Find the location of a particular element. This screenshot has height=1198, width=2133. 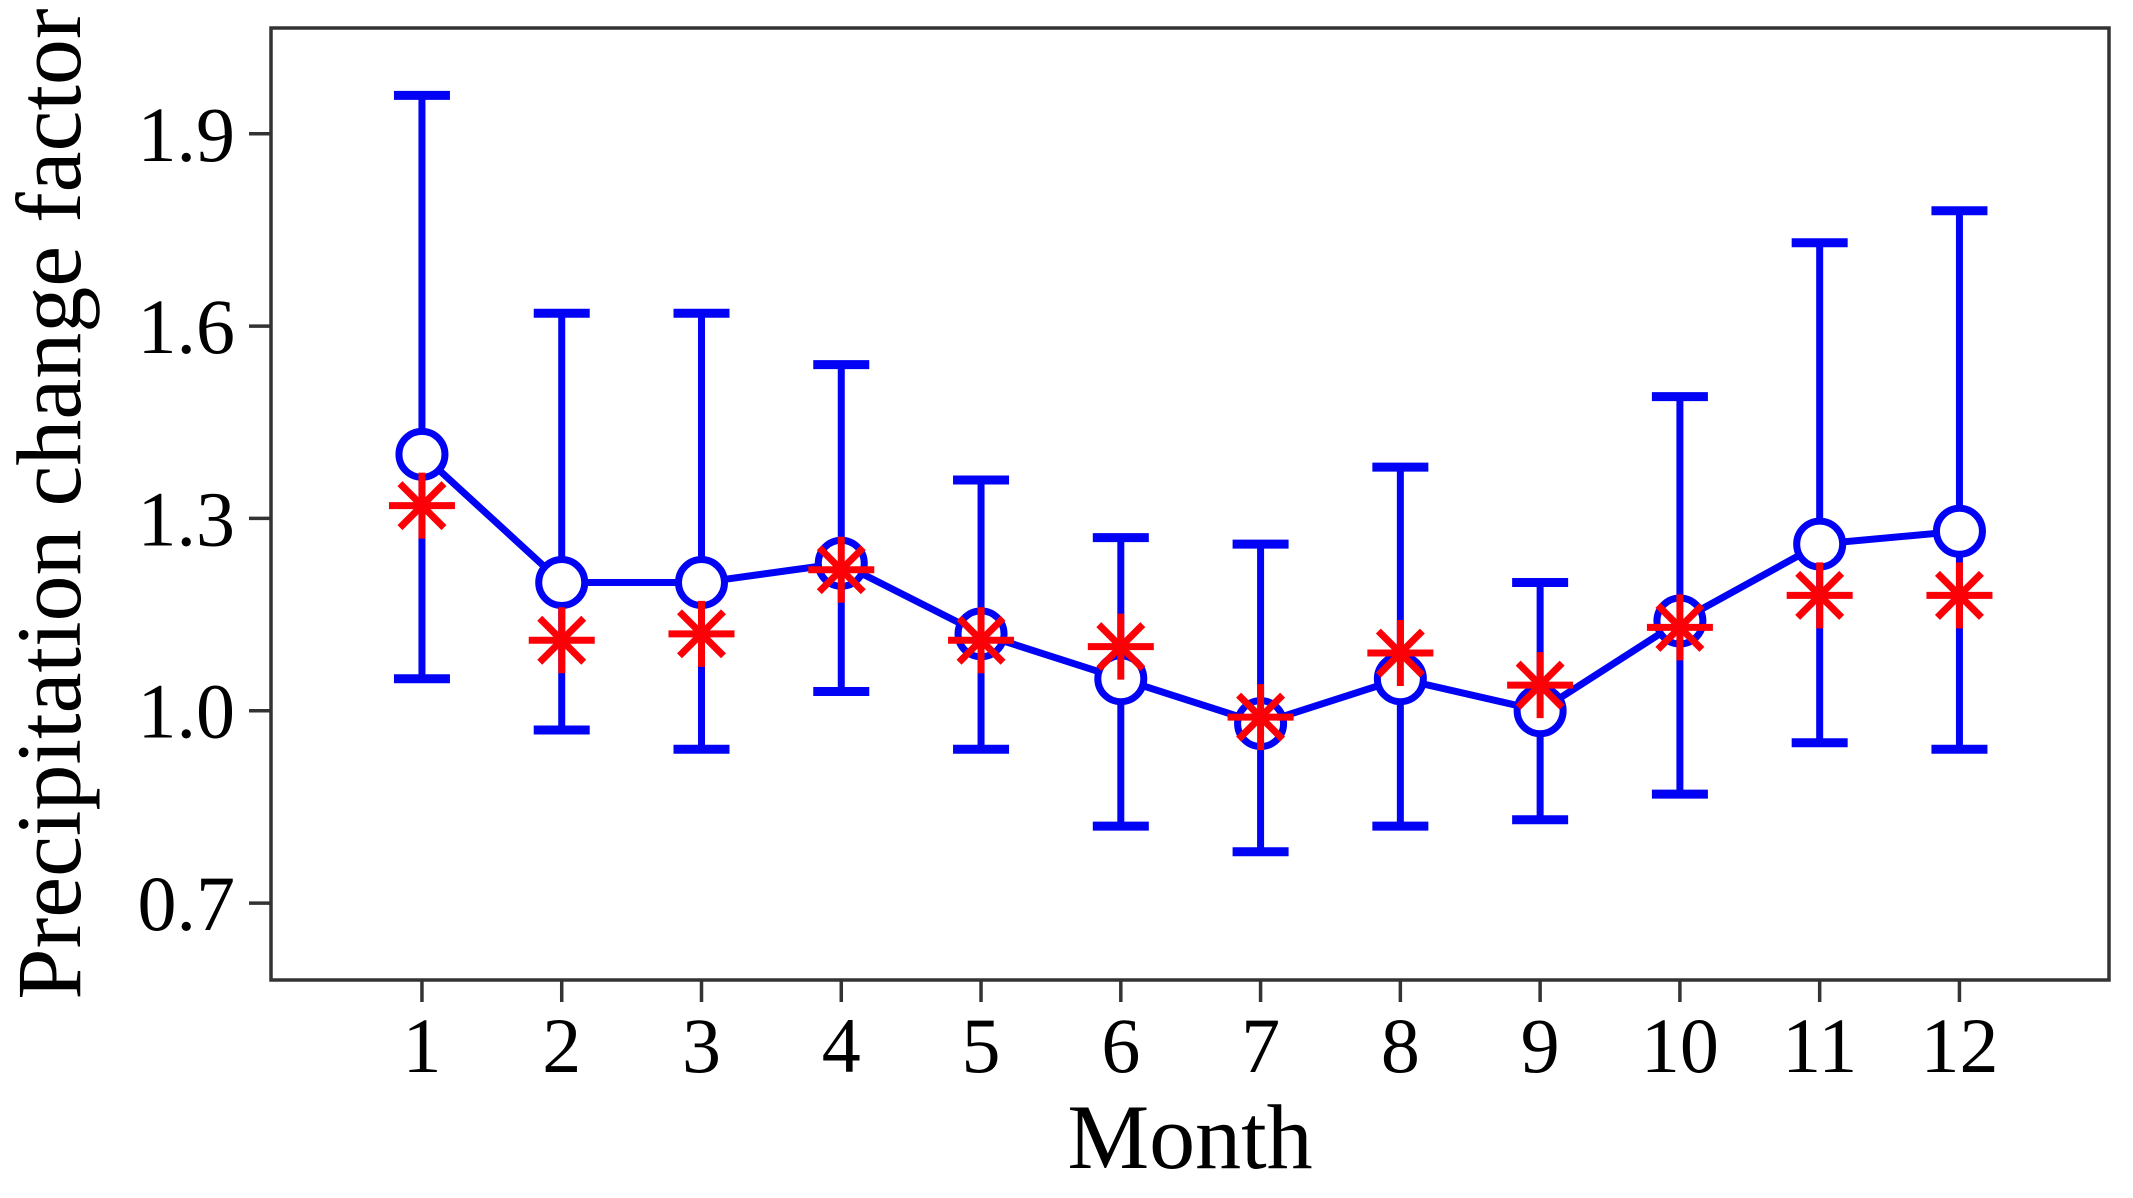

x-tick-label: 9 is located at coordinates (1540, 1045).